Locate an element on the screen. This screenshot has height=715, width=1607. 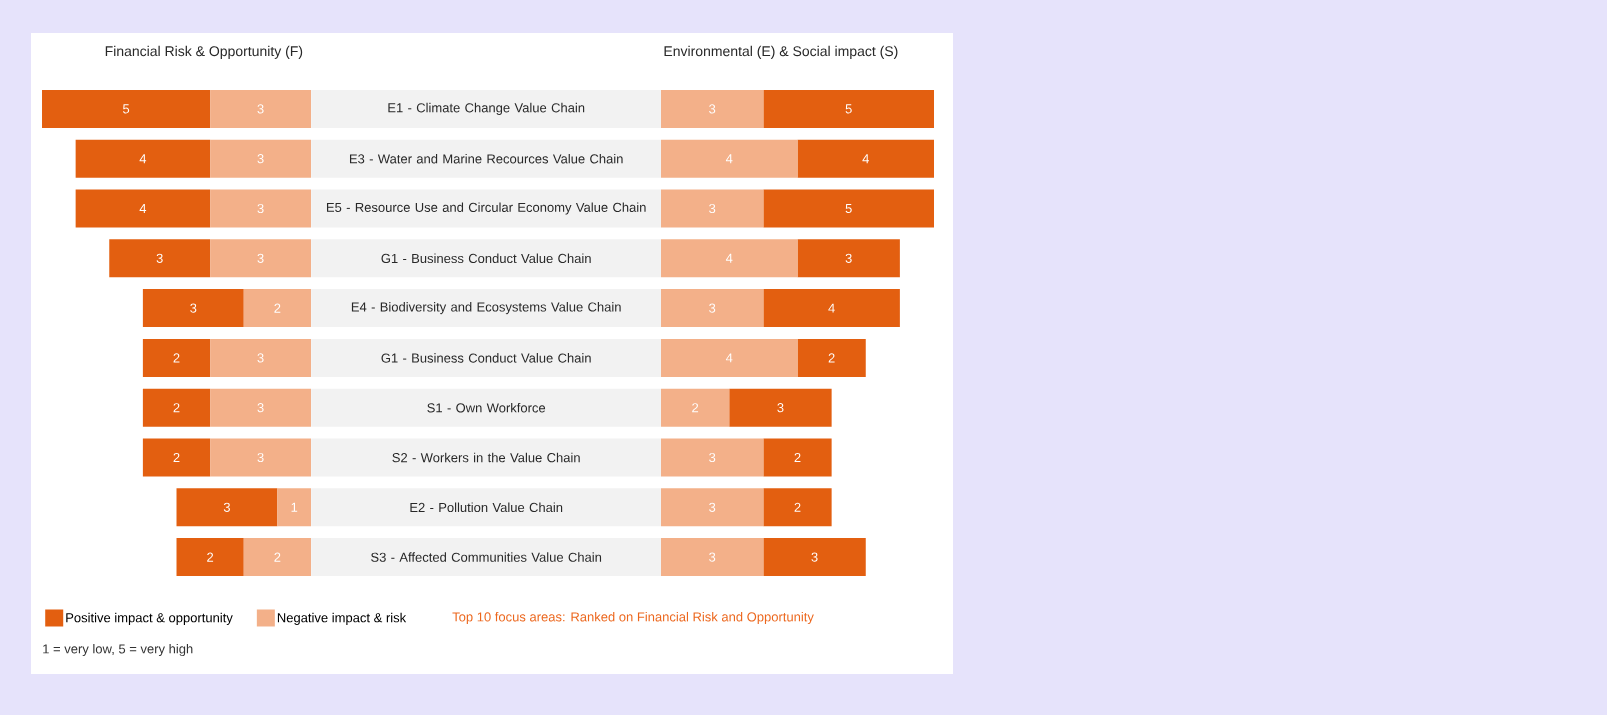
y-tick-label: E5 - Resource Use and Circular Economy Value Chain is located at coordinates (486, 208).